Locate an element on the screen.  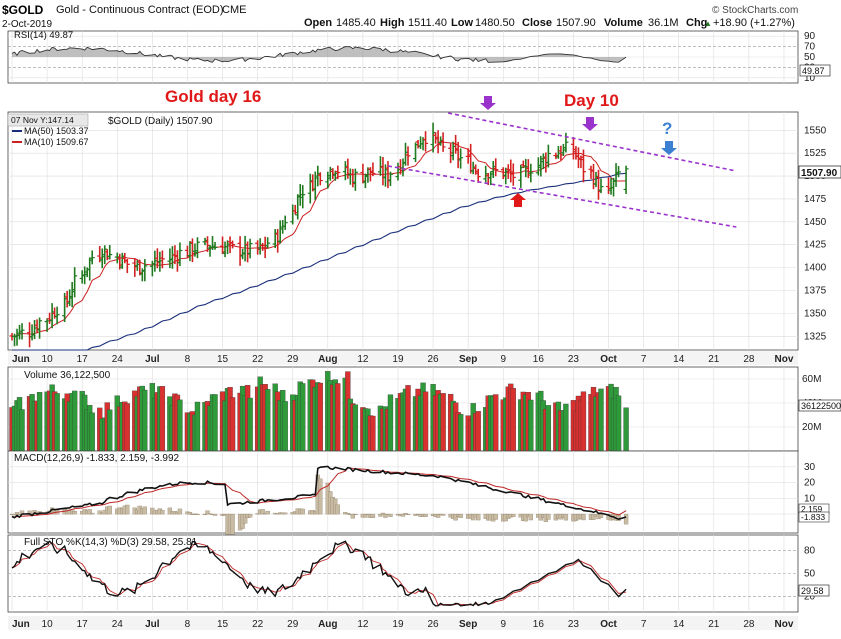
rsi-value-text: 49.87 is located at coordinates (813, 71).